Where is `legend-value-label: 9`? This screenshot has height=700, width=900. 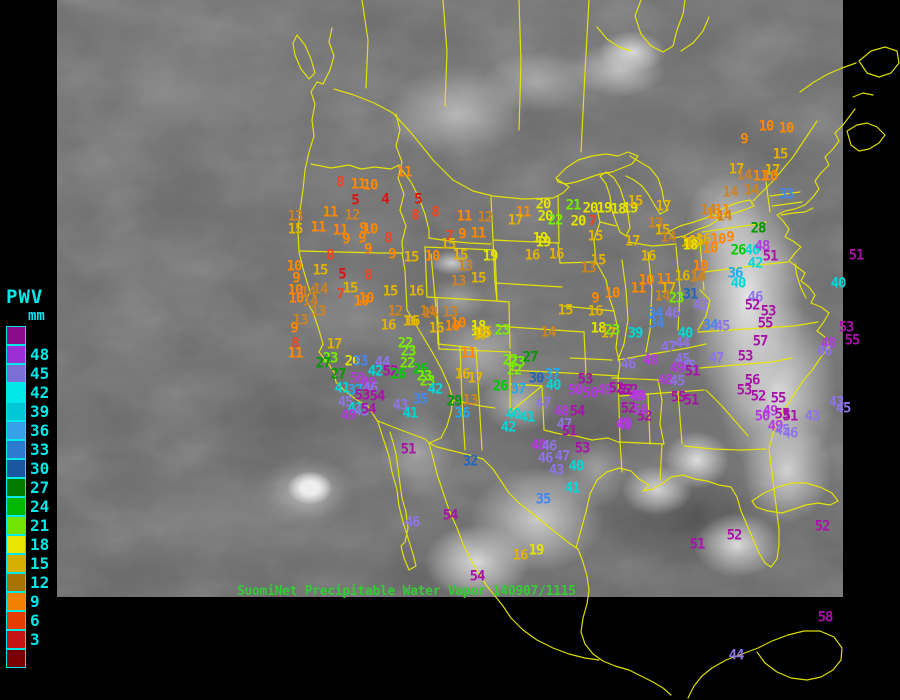
legend-value-label: 9 is located at coordinates (35, 601).